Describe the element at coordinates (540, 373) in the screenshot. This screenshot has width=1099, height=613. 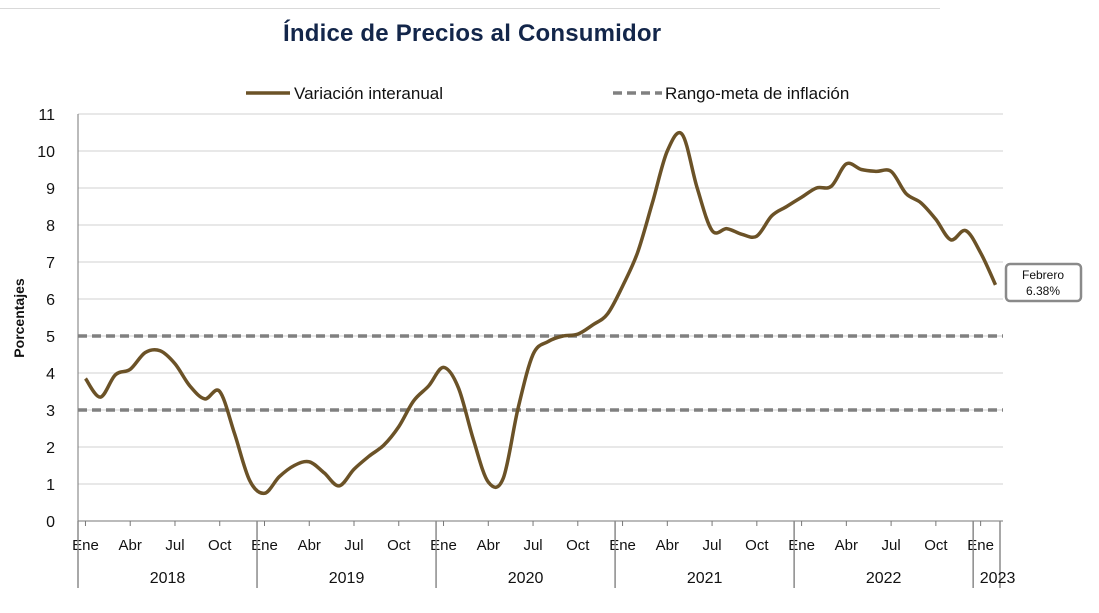
I see `target-range-lines` at that location.